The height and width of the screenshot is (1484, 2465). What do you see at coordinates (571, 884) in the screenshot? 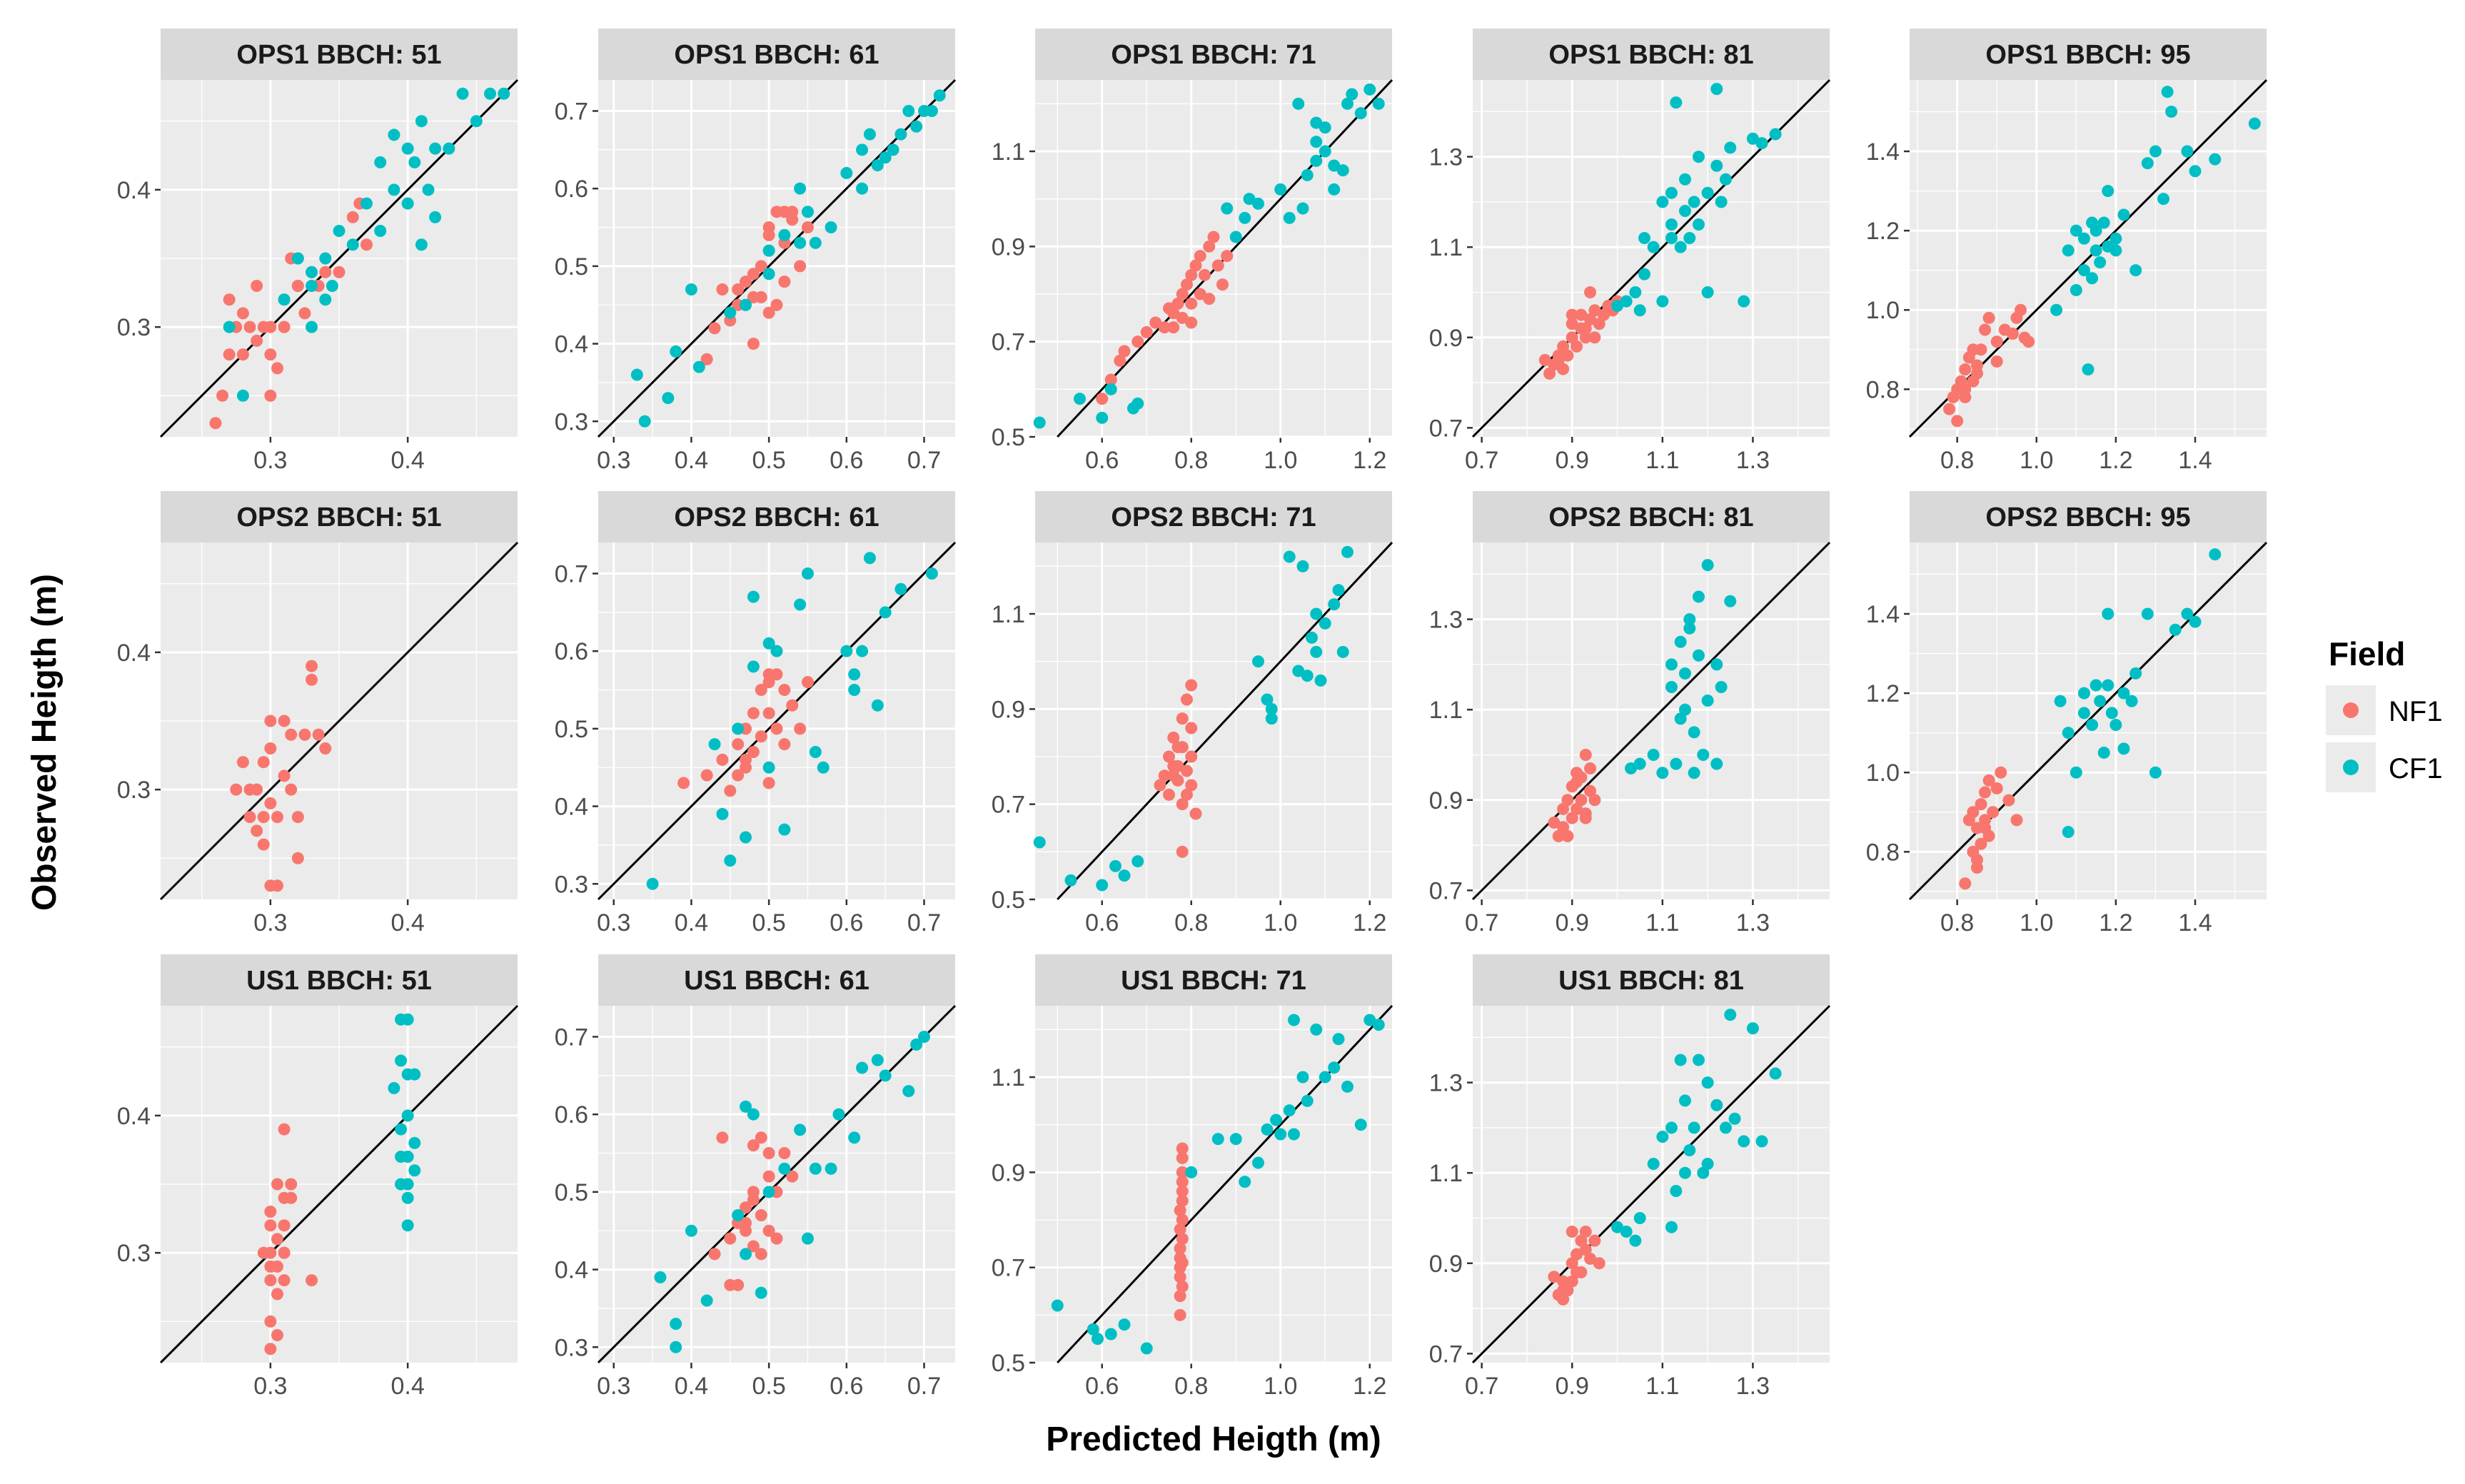
I see `tick-label-y: 0.3` at bounding box center [571, 884].